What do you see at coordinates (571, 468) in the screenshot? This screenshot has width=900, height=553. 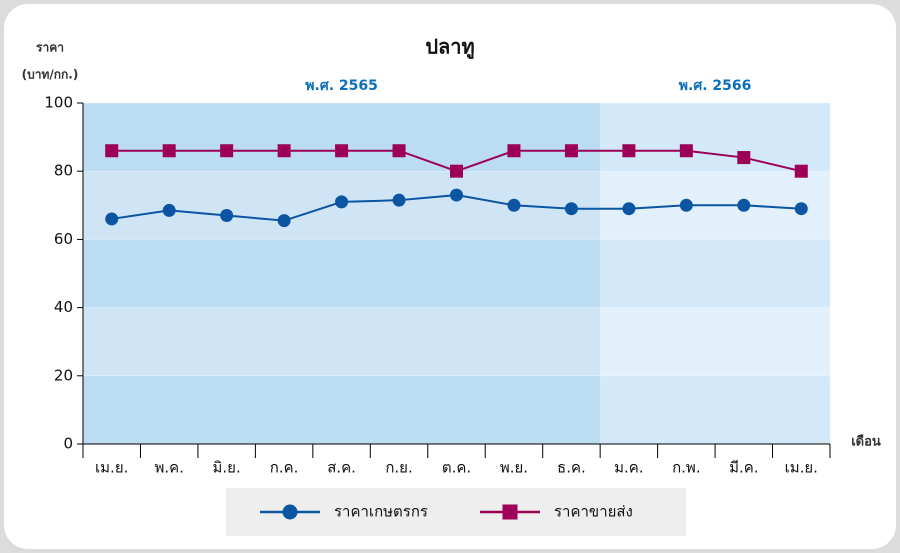 I see `x-tick-label: ธ.ค.` at bounding box center [571, 468].